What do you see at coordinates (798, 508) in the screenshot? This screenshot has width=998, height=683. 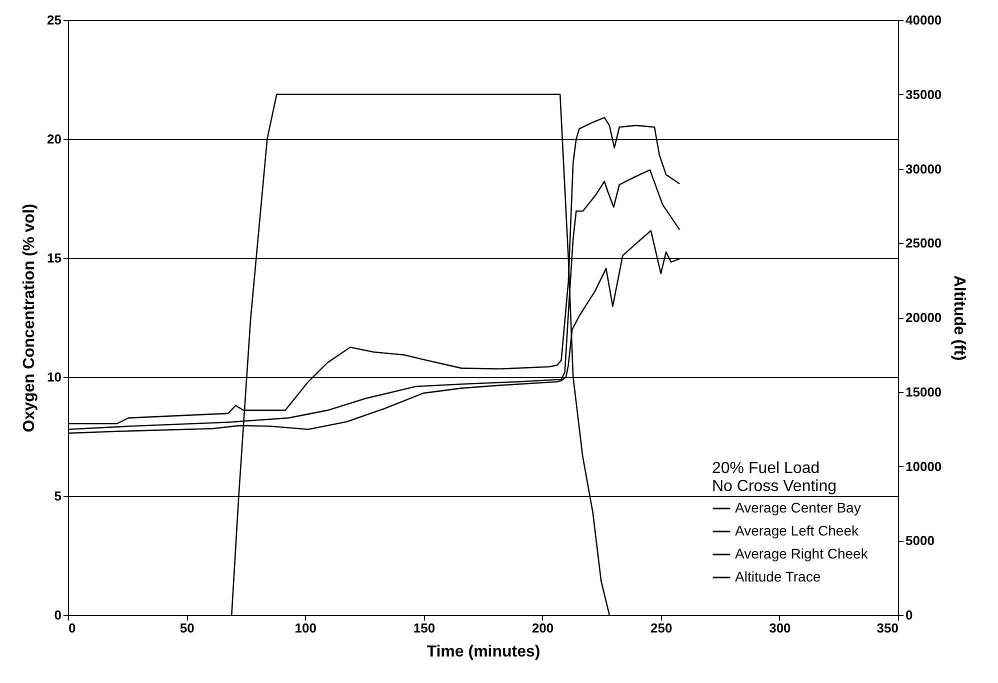 I see `legend-label: Average Center Bay` at bounding box center [798, 508].